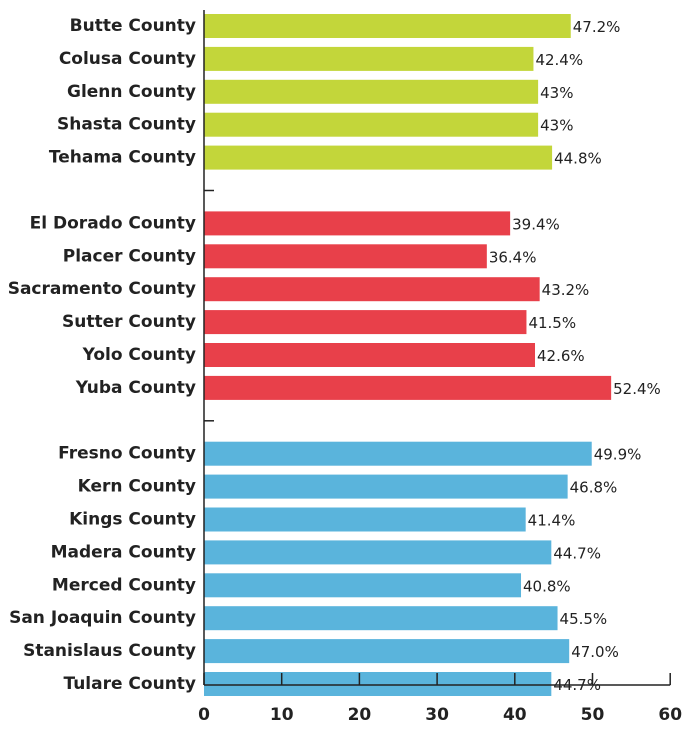 This screenshot has width=694, height=731. Describe the element at coordinates (513, 257) in the screenshot. I see `data-label: 36.4%` at that location.